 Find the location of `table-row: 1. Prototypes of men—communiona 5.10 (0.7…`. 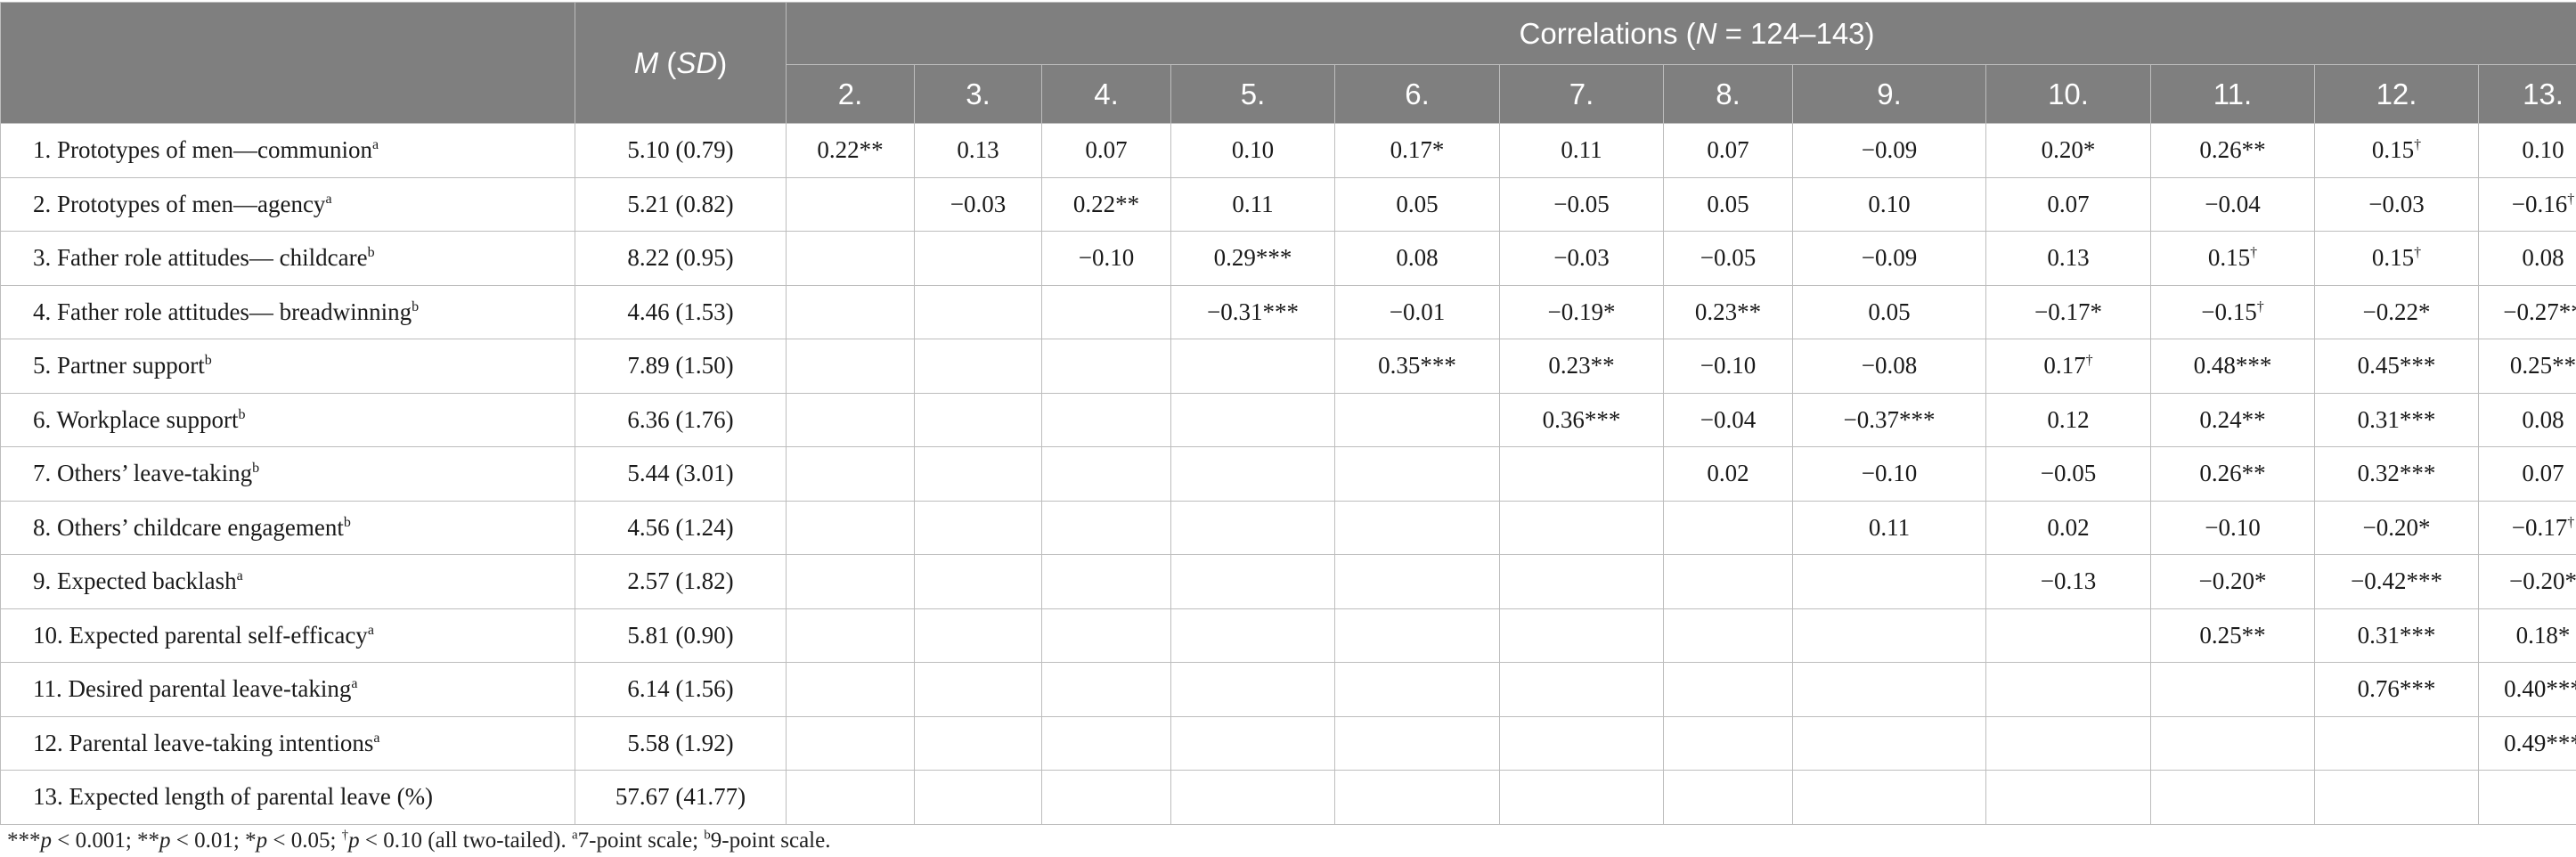

table-row: 1. Prototypes of men—communiona 5.10 (0.7… is located at coordinates (1288, 150).